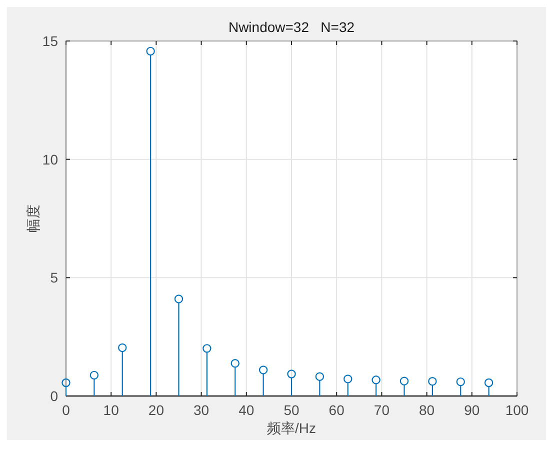 The width and height of the screenshot is (558, 454). What do you see at coordinates (291, 428) in the screenshot?
I see `x-axis-title: 频率/Hz` at bounding box center [291, 428].